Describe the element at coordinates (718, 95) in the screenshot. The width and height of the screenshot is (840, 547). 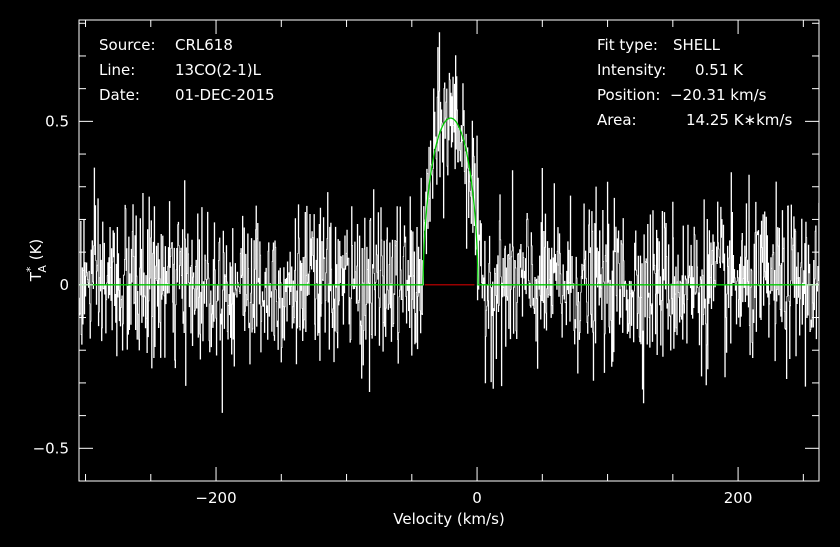
I see `position-value: −20.31 km/s` at that location.